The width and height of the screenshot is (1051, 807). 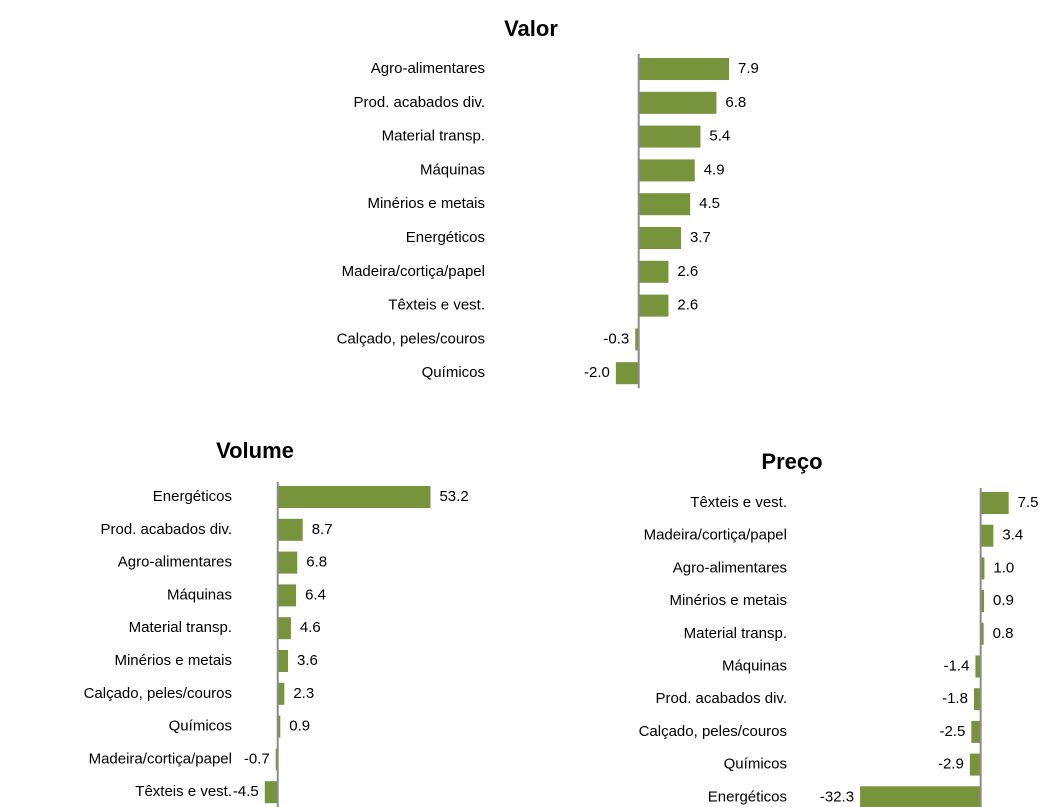 What do you see at coordinates (1028, 502) in the screenshot?
I see `value-label: 7.5` at bounding box center [1028, 502].